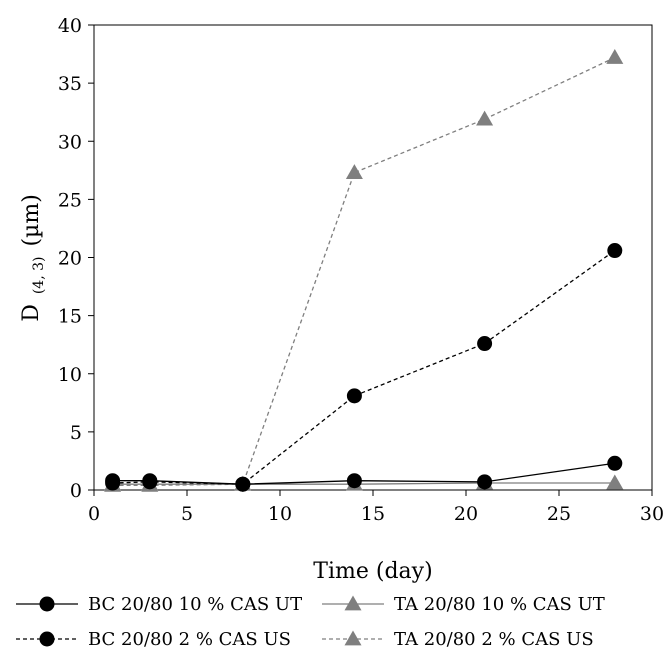 The height and width of the screenshot is (657, 670). I want to click on legend-label: TA 20/80 2 % CAS US, so click(494, 639).